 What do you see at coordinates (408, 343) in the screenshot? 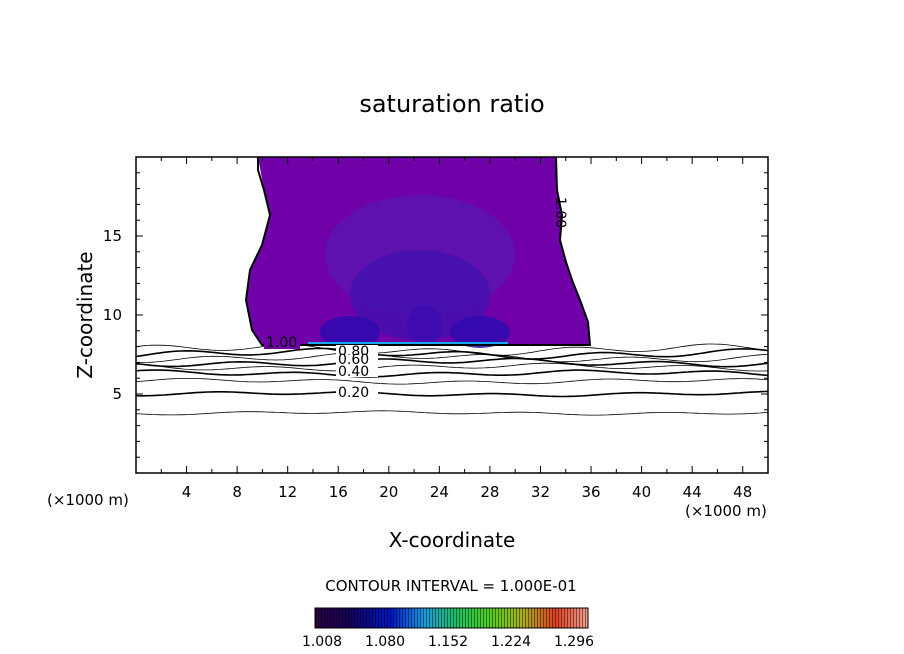
I see `region-base-band` at bounding box center [408, 343].